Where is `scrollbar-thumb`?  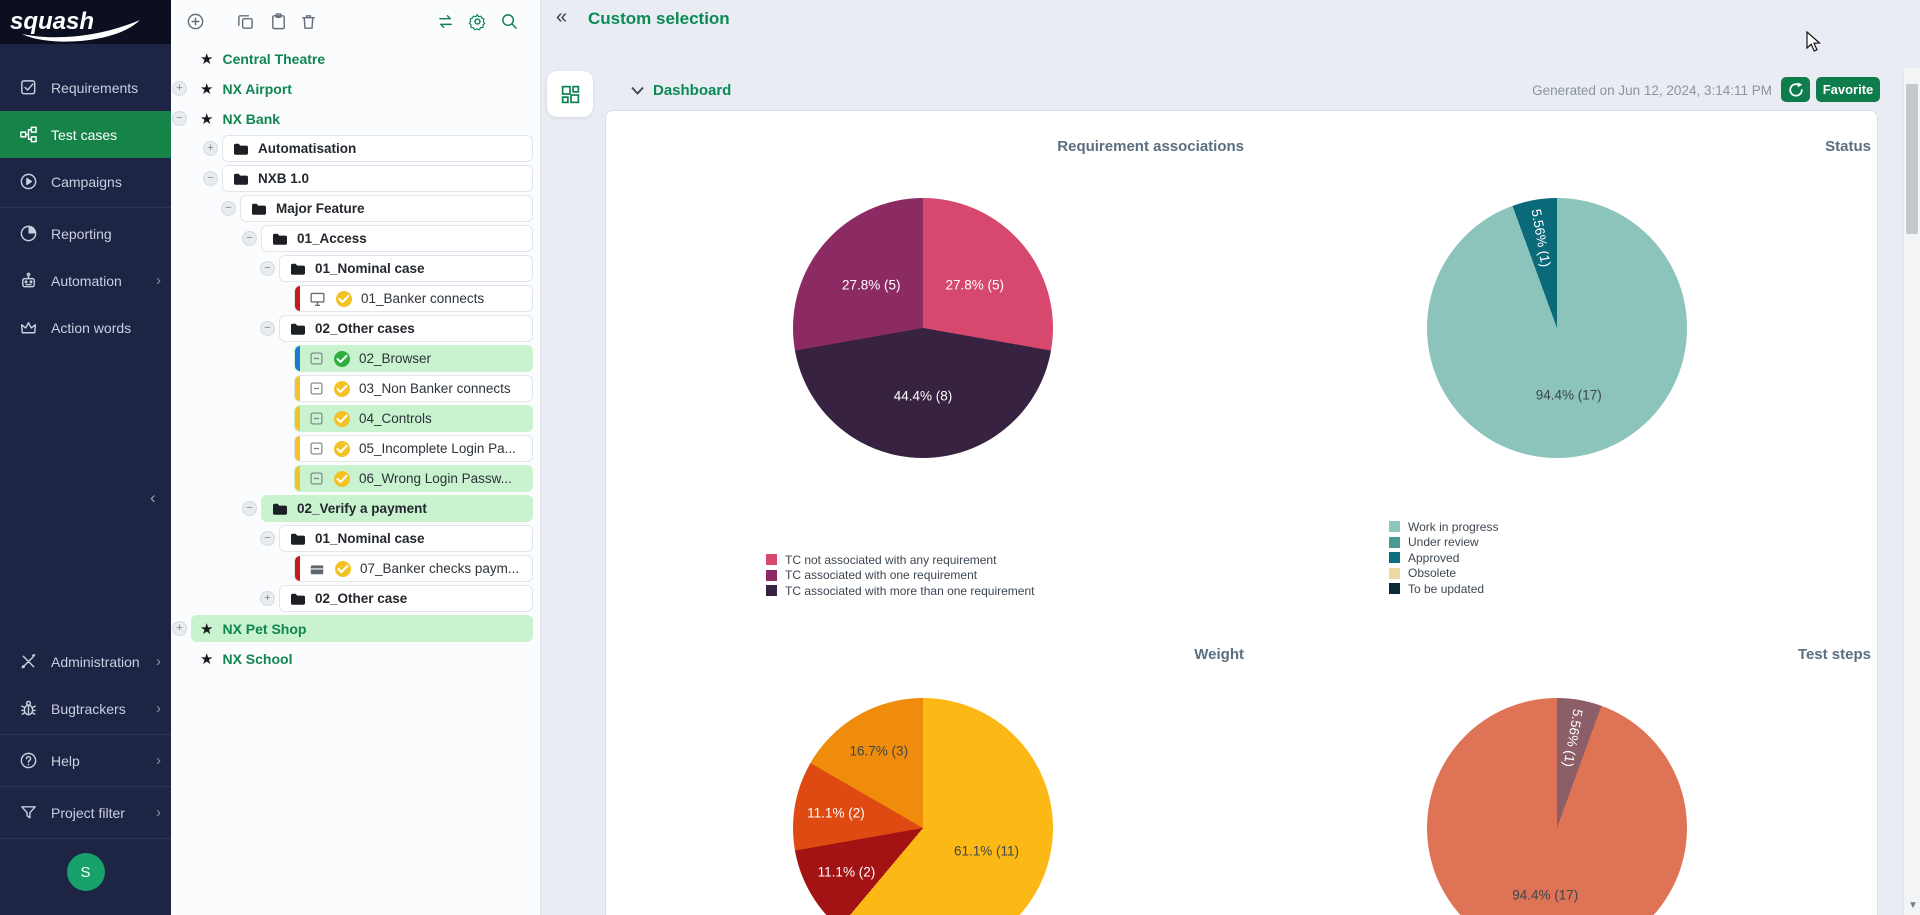
scrollbar-thumb is located at coordinates (1912, 159).